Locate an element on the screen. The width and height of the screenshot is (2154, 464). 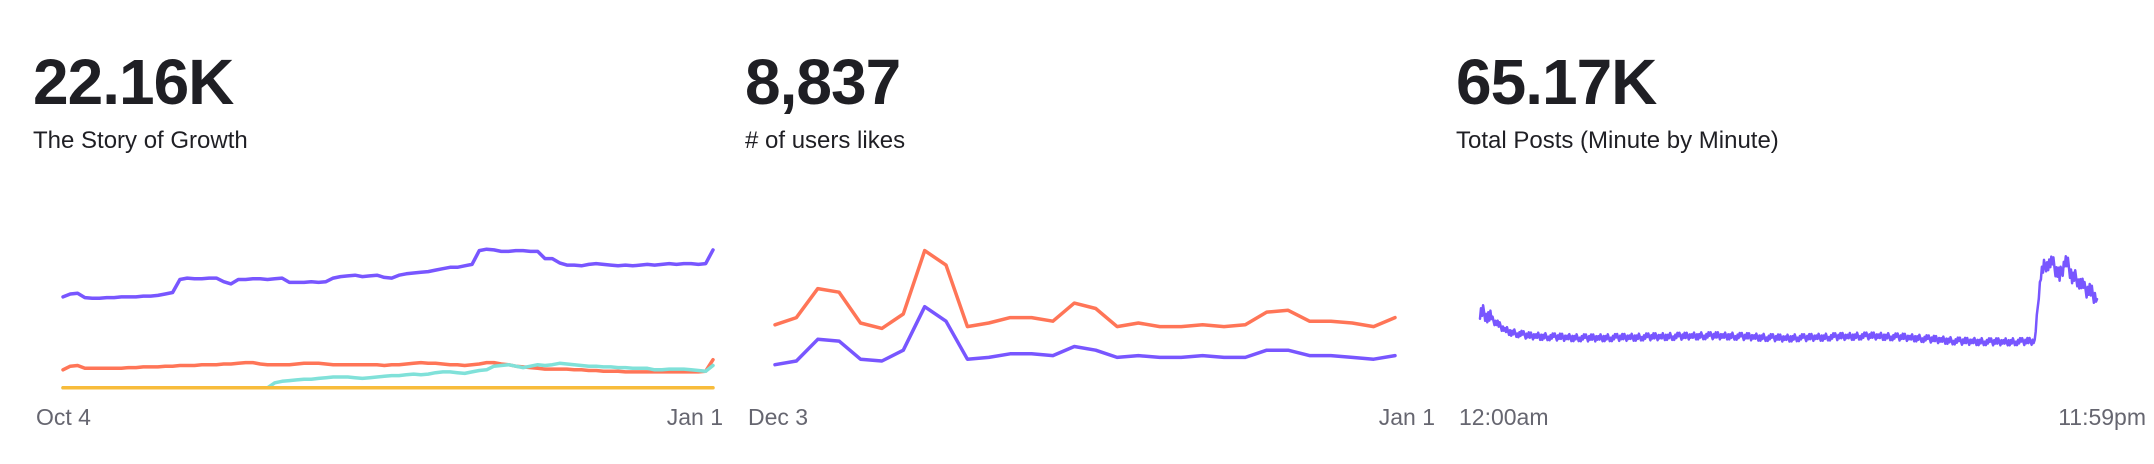
likes-line-chart is located at coordinates (1090, 315).